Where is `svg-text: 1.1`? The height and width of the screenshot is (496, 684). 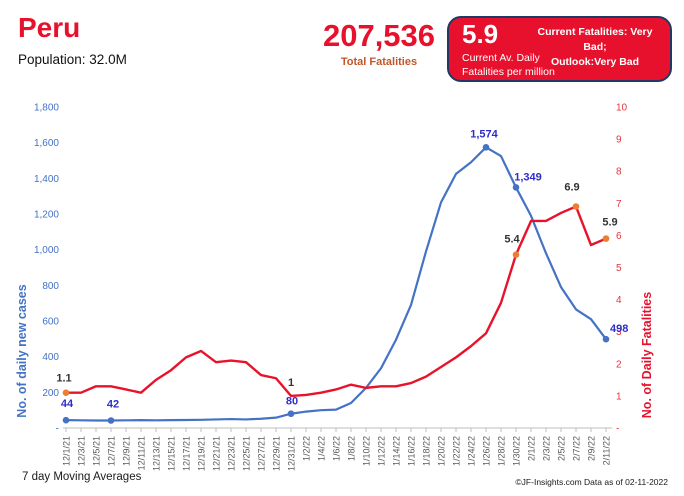
svg-text: 1.1 is located at coordinates (63, 379).